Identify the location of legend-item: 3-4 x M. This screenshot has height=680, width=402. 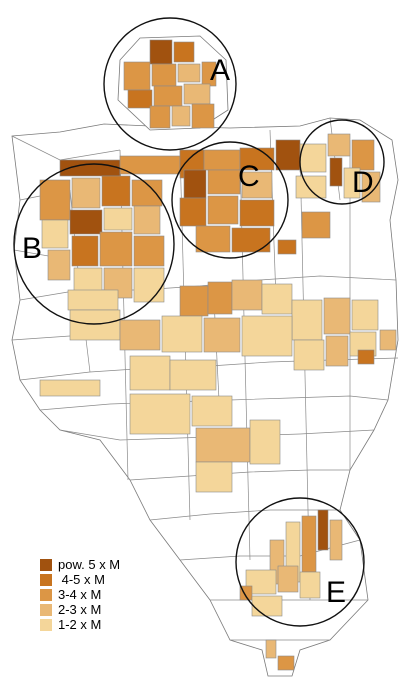
(110, 594).